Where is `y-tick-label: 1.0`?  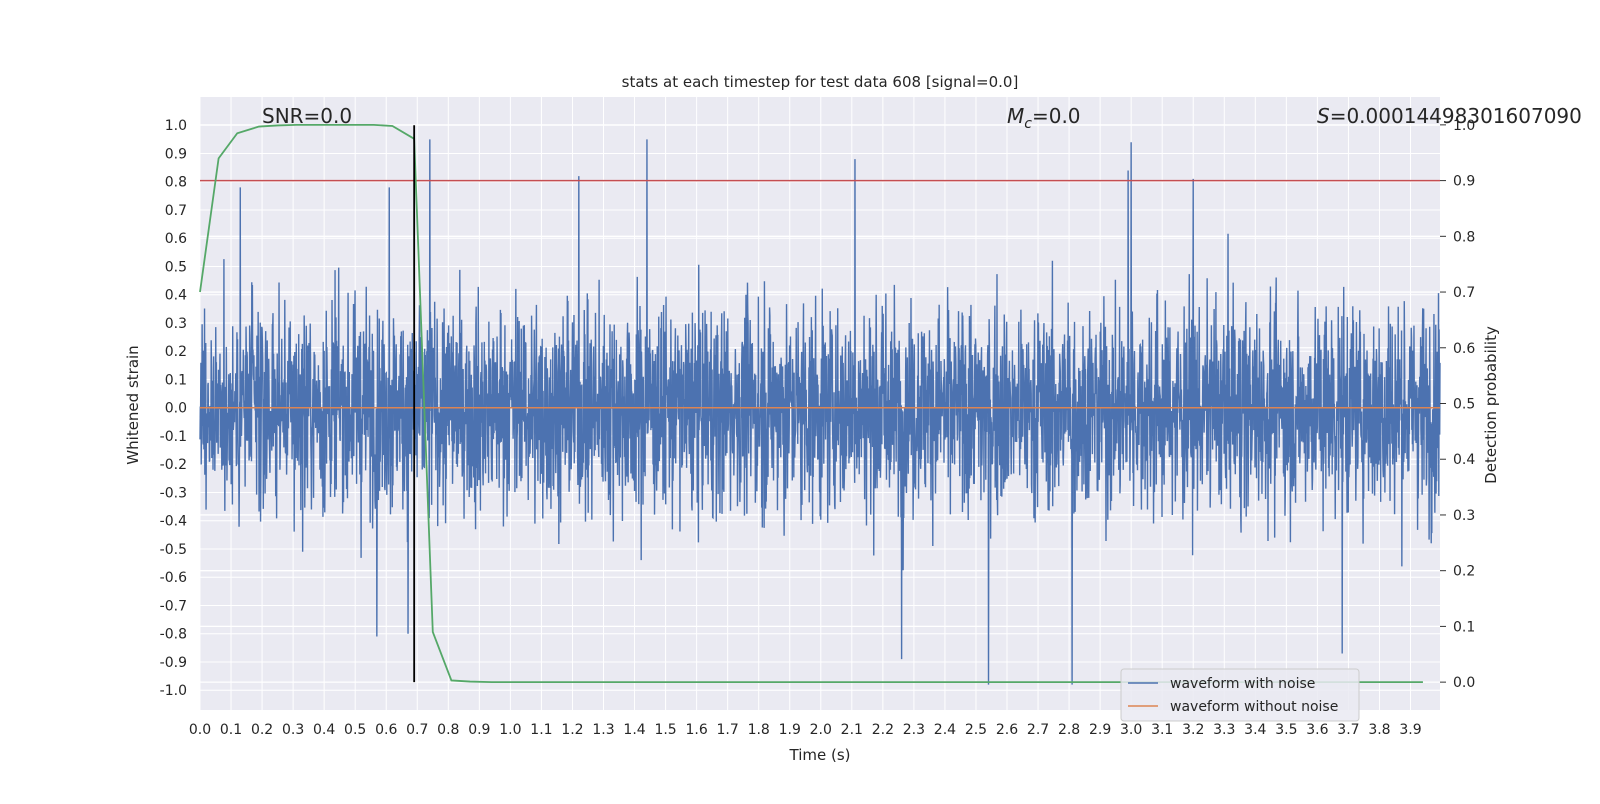
y-tick-label: 1.0 is located at coordinates (176, 126).